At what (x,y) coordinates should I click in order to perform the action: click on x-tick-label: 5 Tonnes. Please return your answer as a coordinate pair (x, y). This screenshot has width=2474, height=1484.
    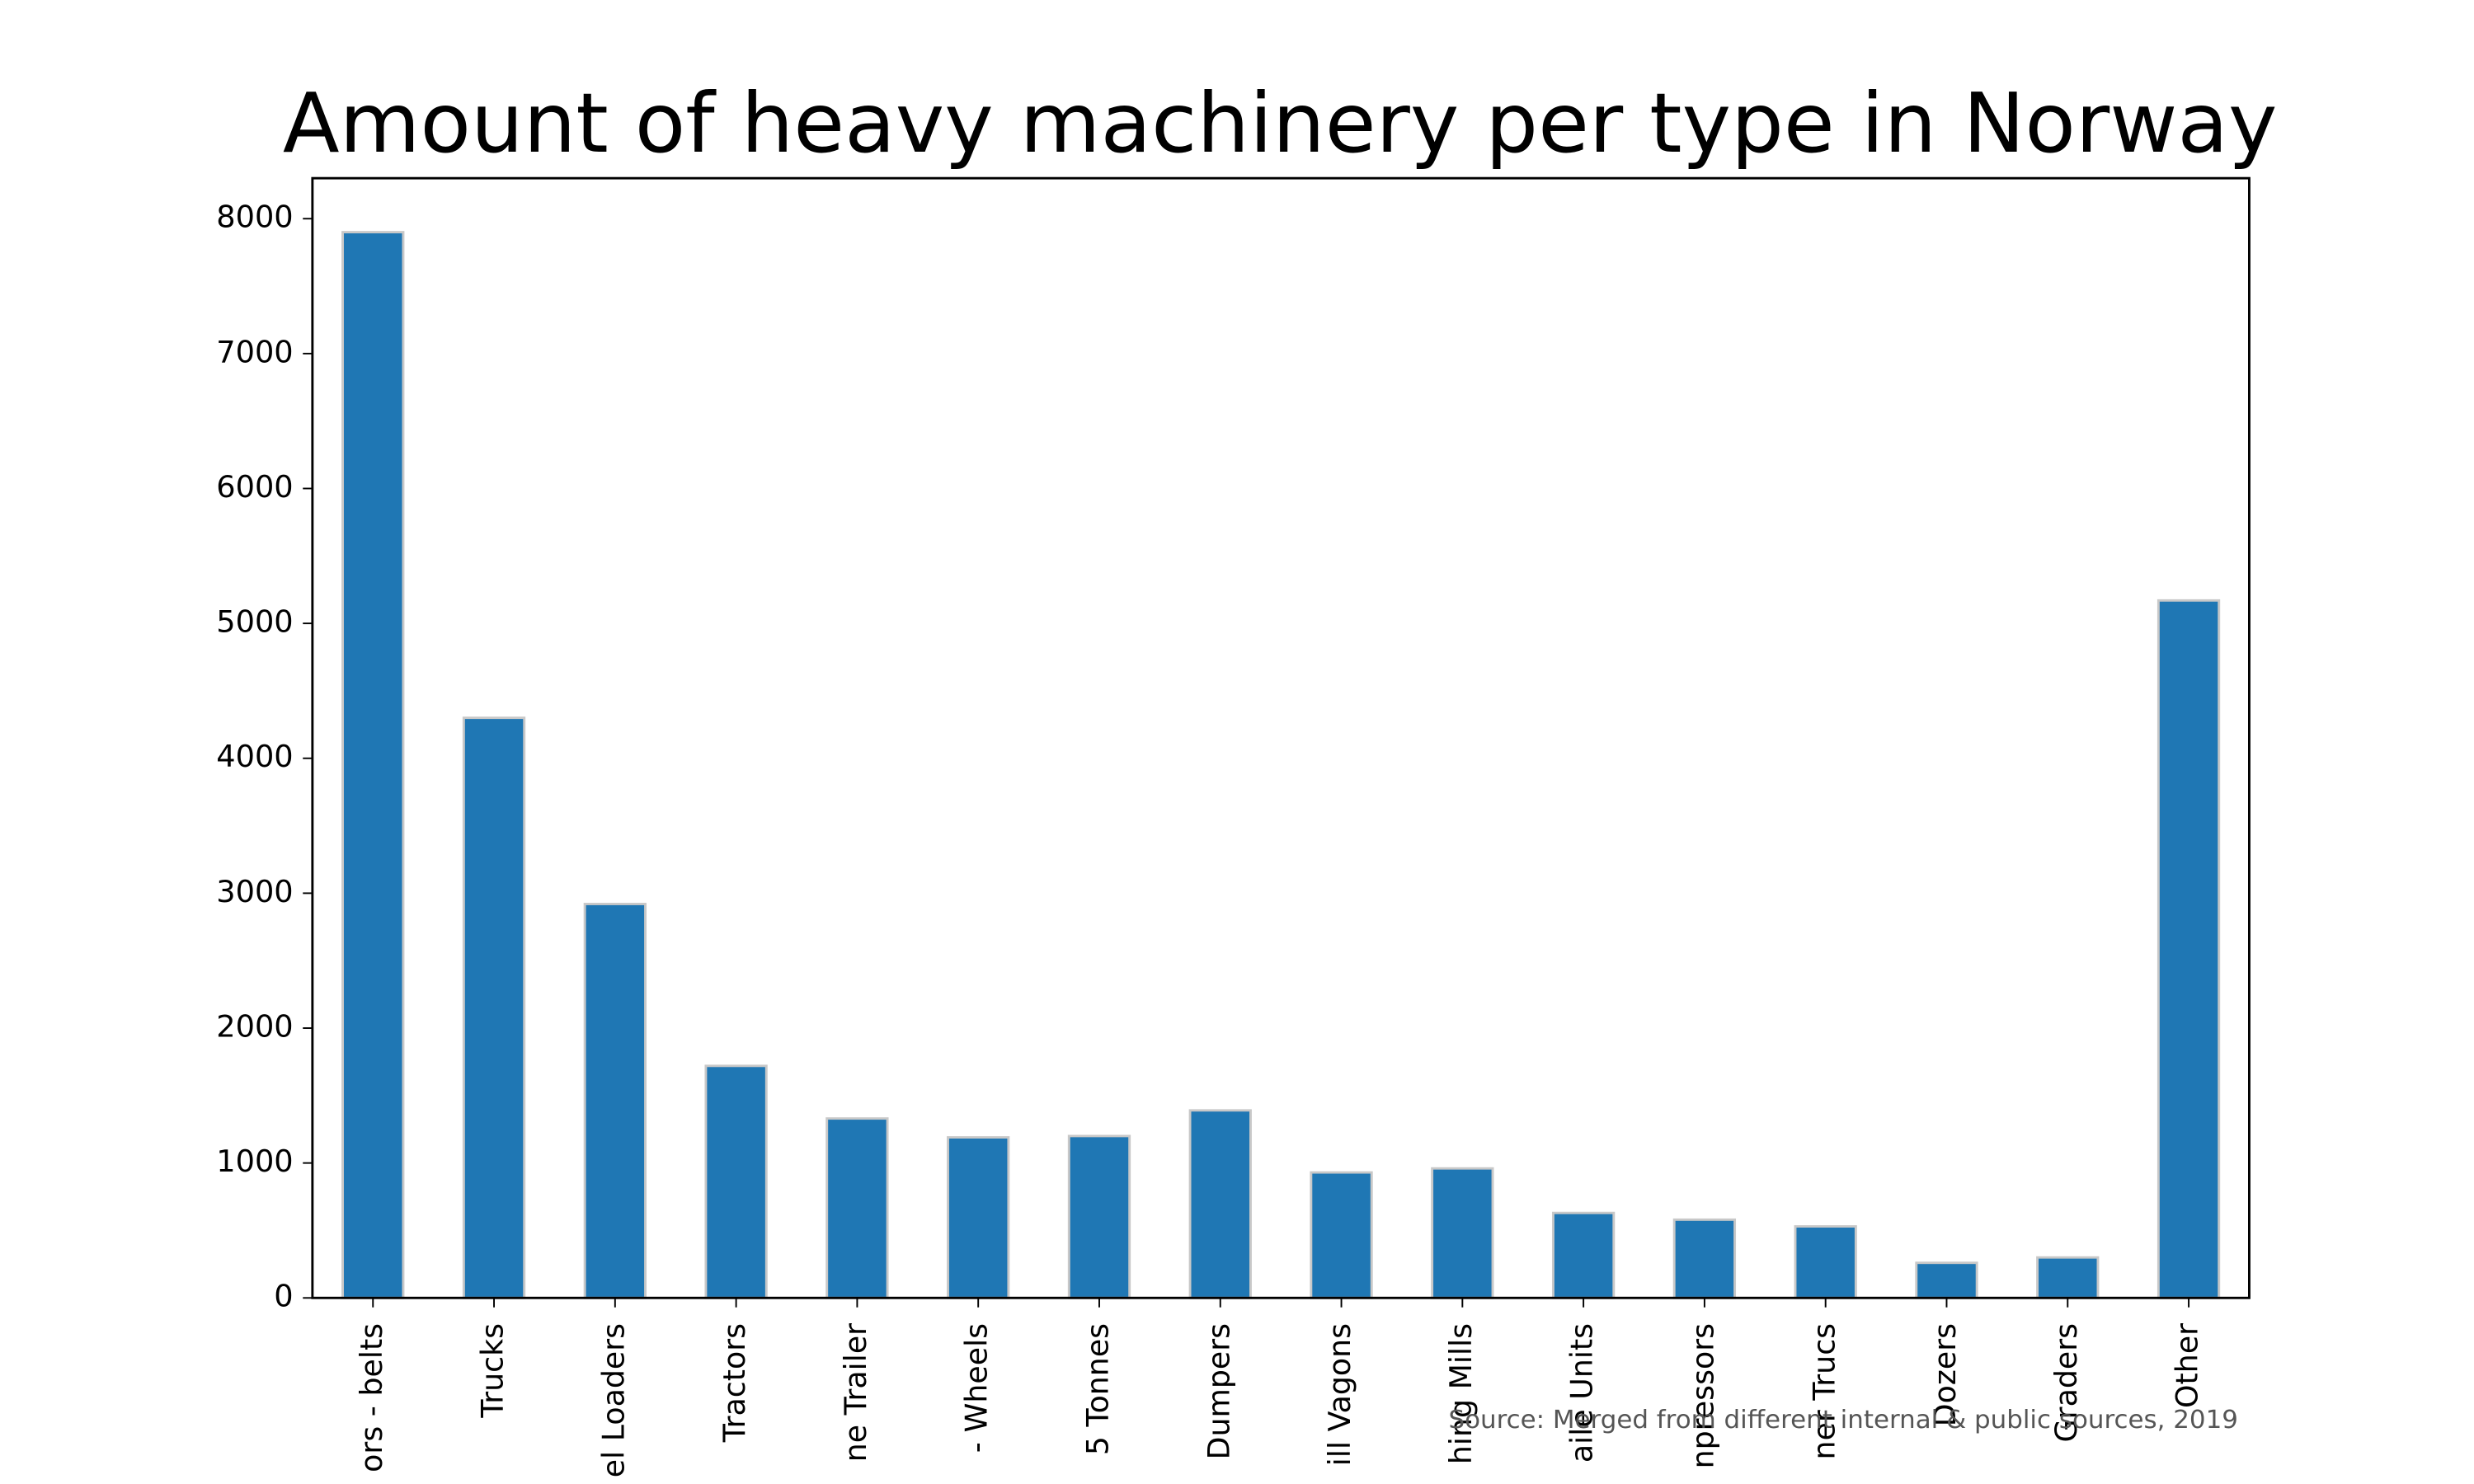
    Looking at the image, I should click on (1097, 1389).